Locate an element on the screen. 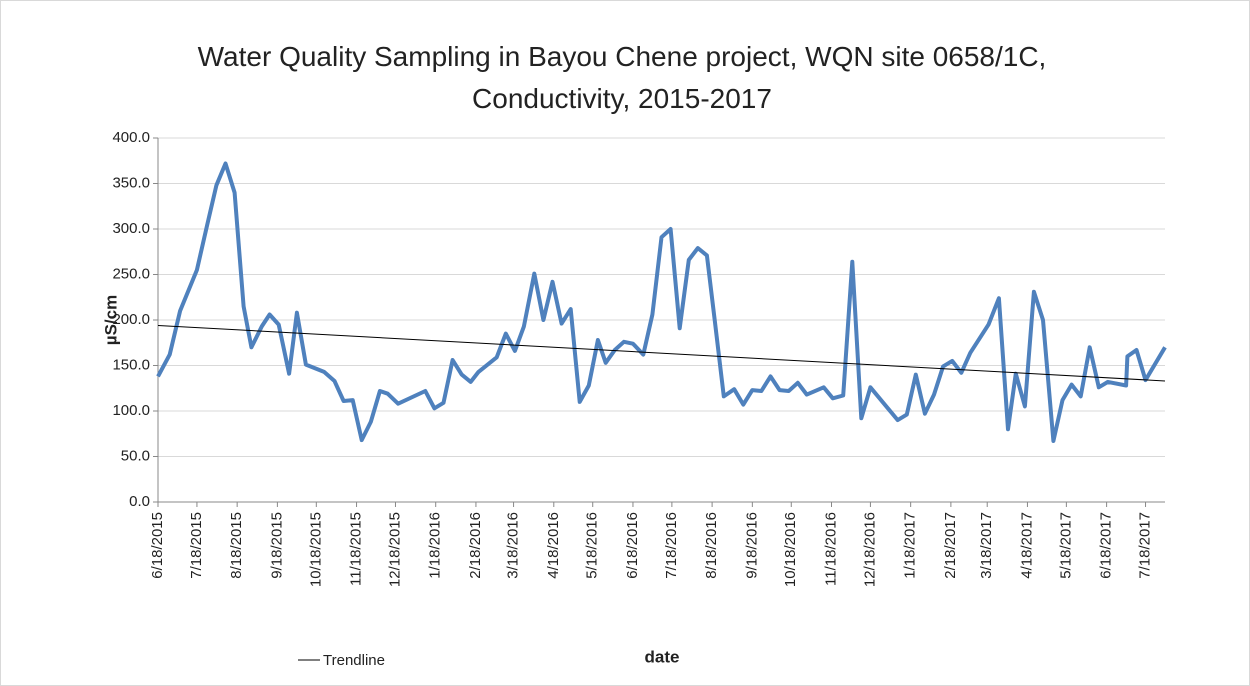  x-tick-label: 9/18/2015 is located at coordinates (276, 545).